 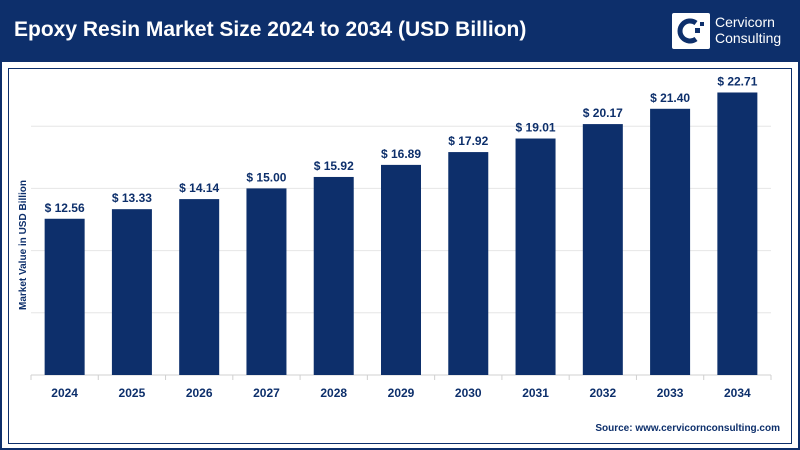 I want to click on x-tick-label: 2025, so click(x=132, y=393).